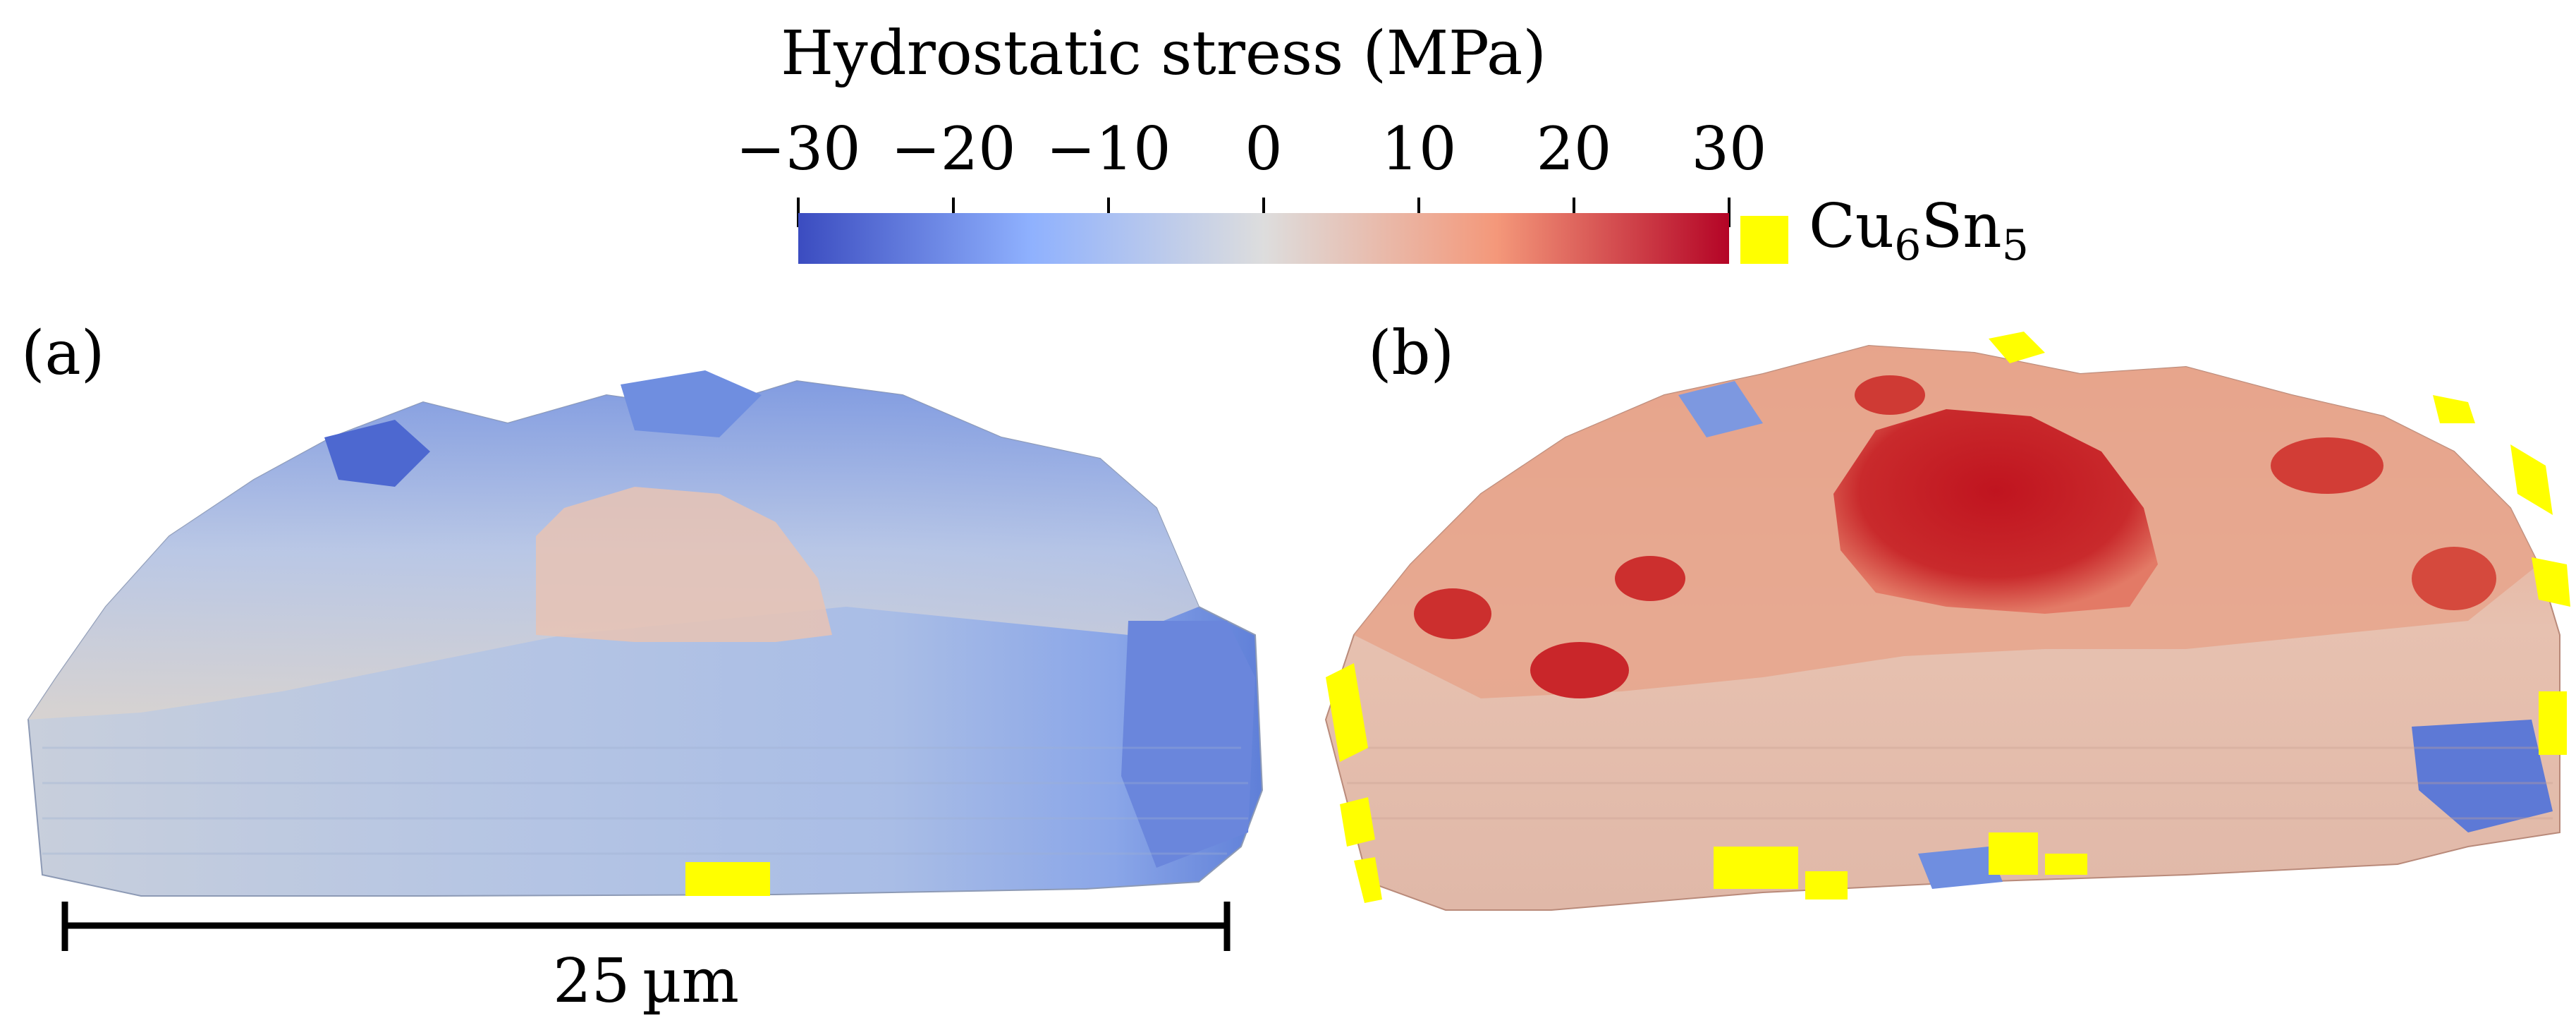  I want to click on colorbar-tick-label: 20, so click(1575, 149).